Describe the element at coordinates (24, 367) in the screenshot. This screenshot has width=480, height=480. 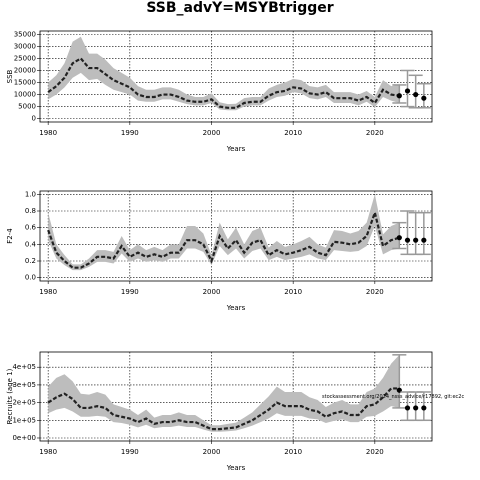
I see `y-tick-label: 4e+05` at that location.